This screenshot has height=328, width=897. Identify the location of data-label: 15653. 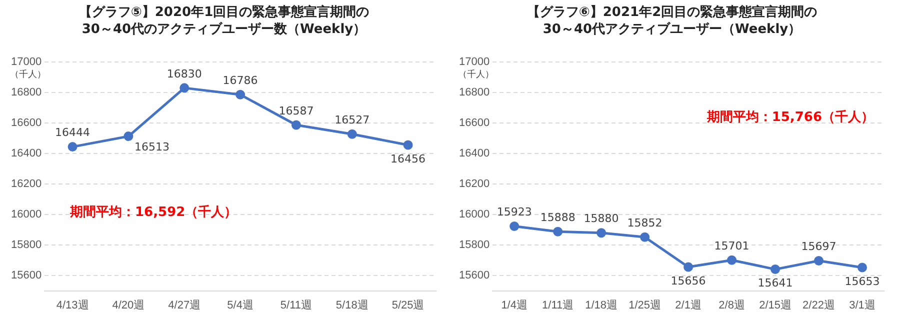
(862, 281).